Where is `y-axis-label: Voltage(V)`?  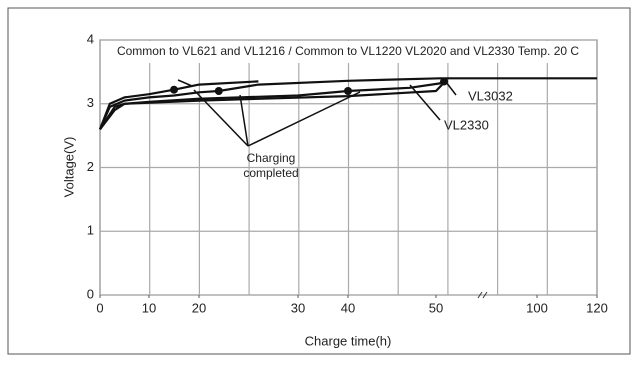
y-axis-label: Voltage(V) is located at coordinates (68, 167).